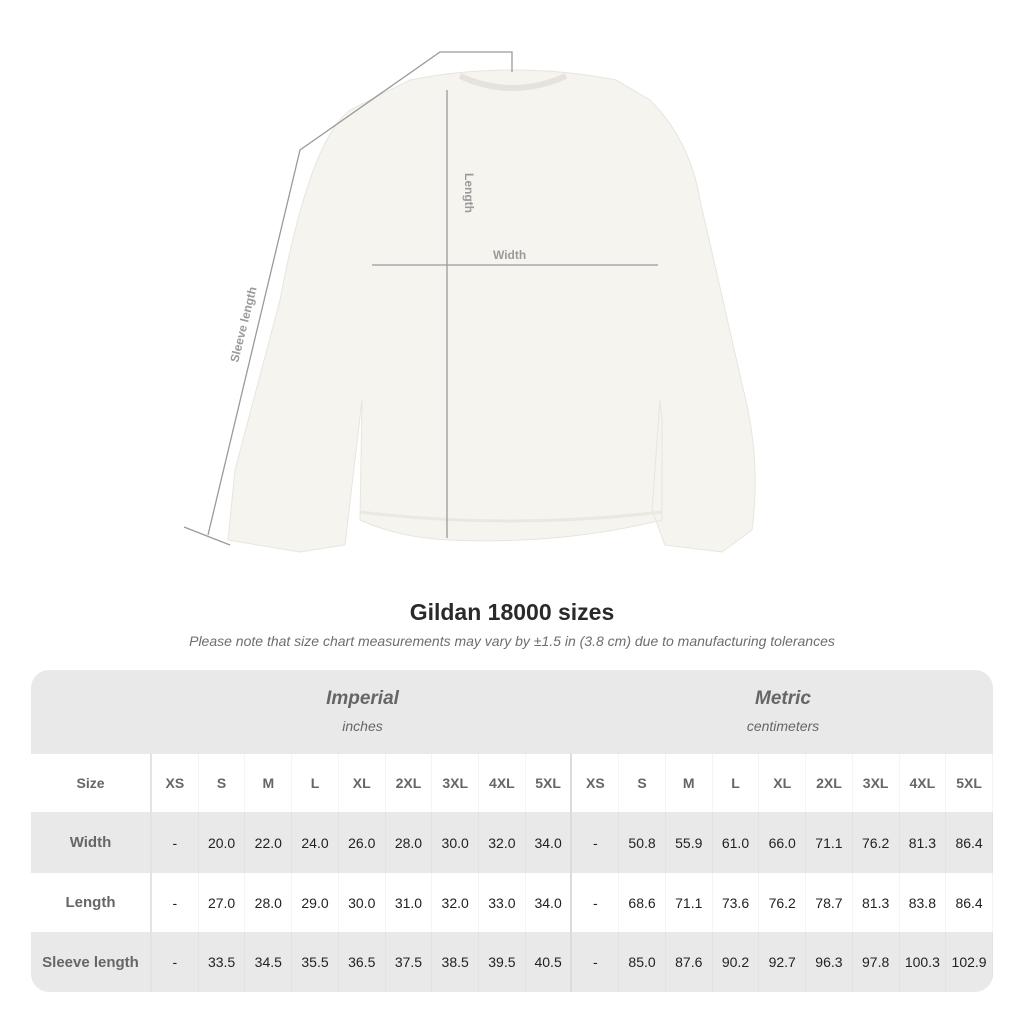 This screenshot has height=1024, width=1024. I want to click on imperial-header: Imperial inches, so click(362, 711).